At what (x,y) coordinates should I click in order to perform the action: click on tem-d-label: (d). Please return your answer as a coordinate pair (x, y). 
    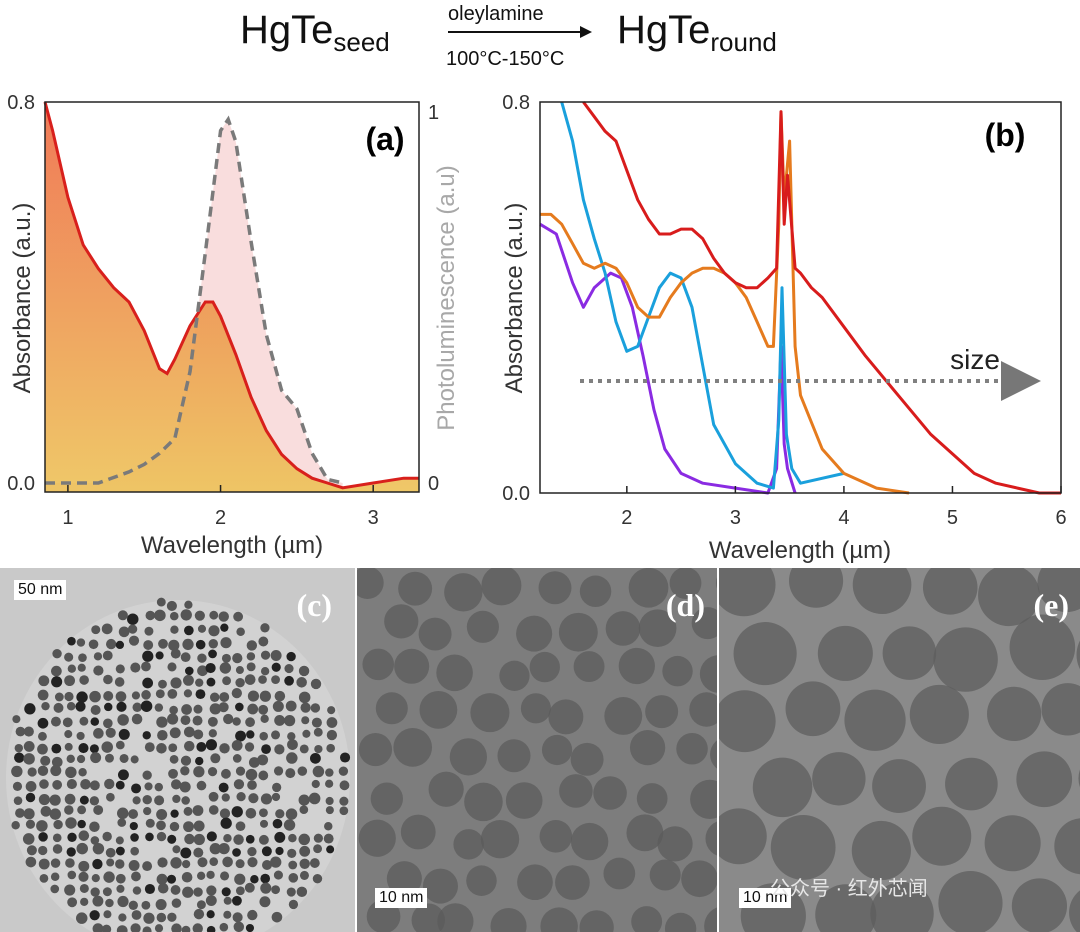
    Looking at the image, I should click on (685, 605).